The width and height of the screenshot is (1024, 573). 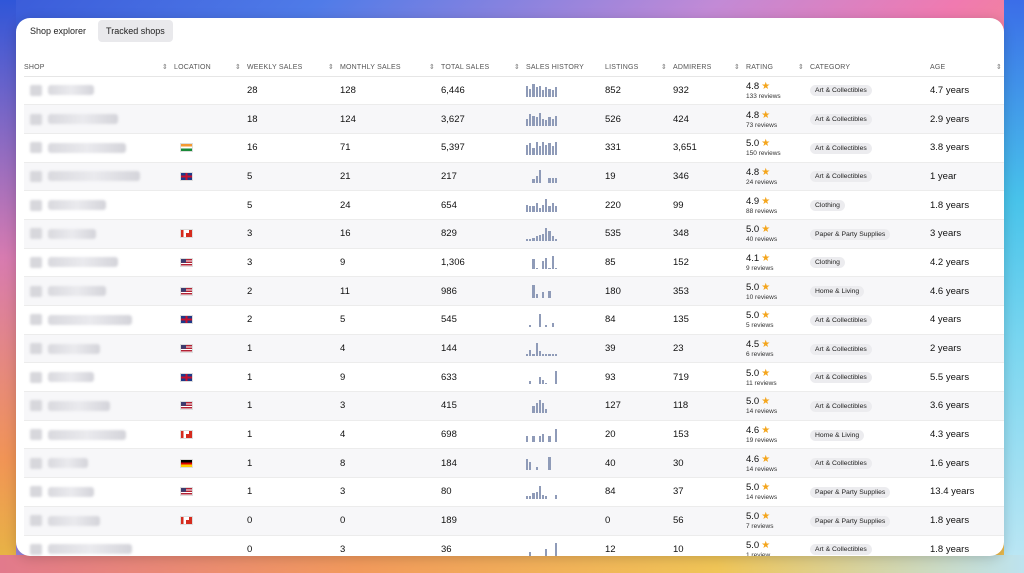 I want to click on category-cell: Paper & Party Supplies, so click(x=870, y=233).